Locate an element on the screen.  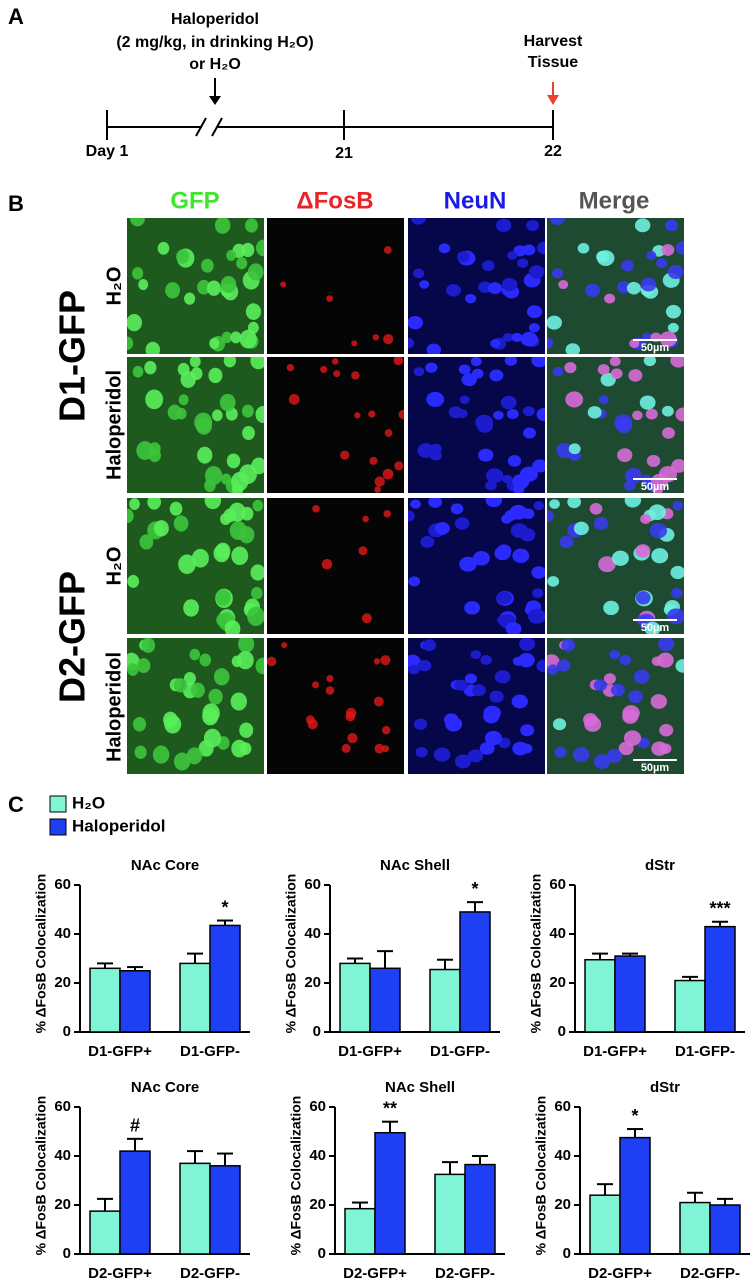
treatment-text: (2 mg/kg, in drinking H₂O) is located at coordinates (214, 42).